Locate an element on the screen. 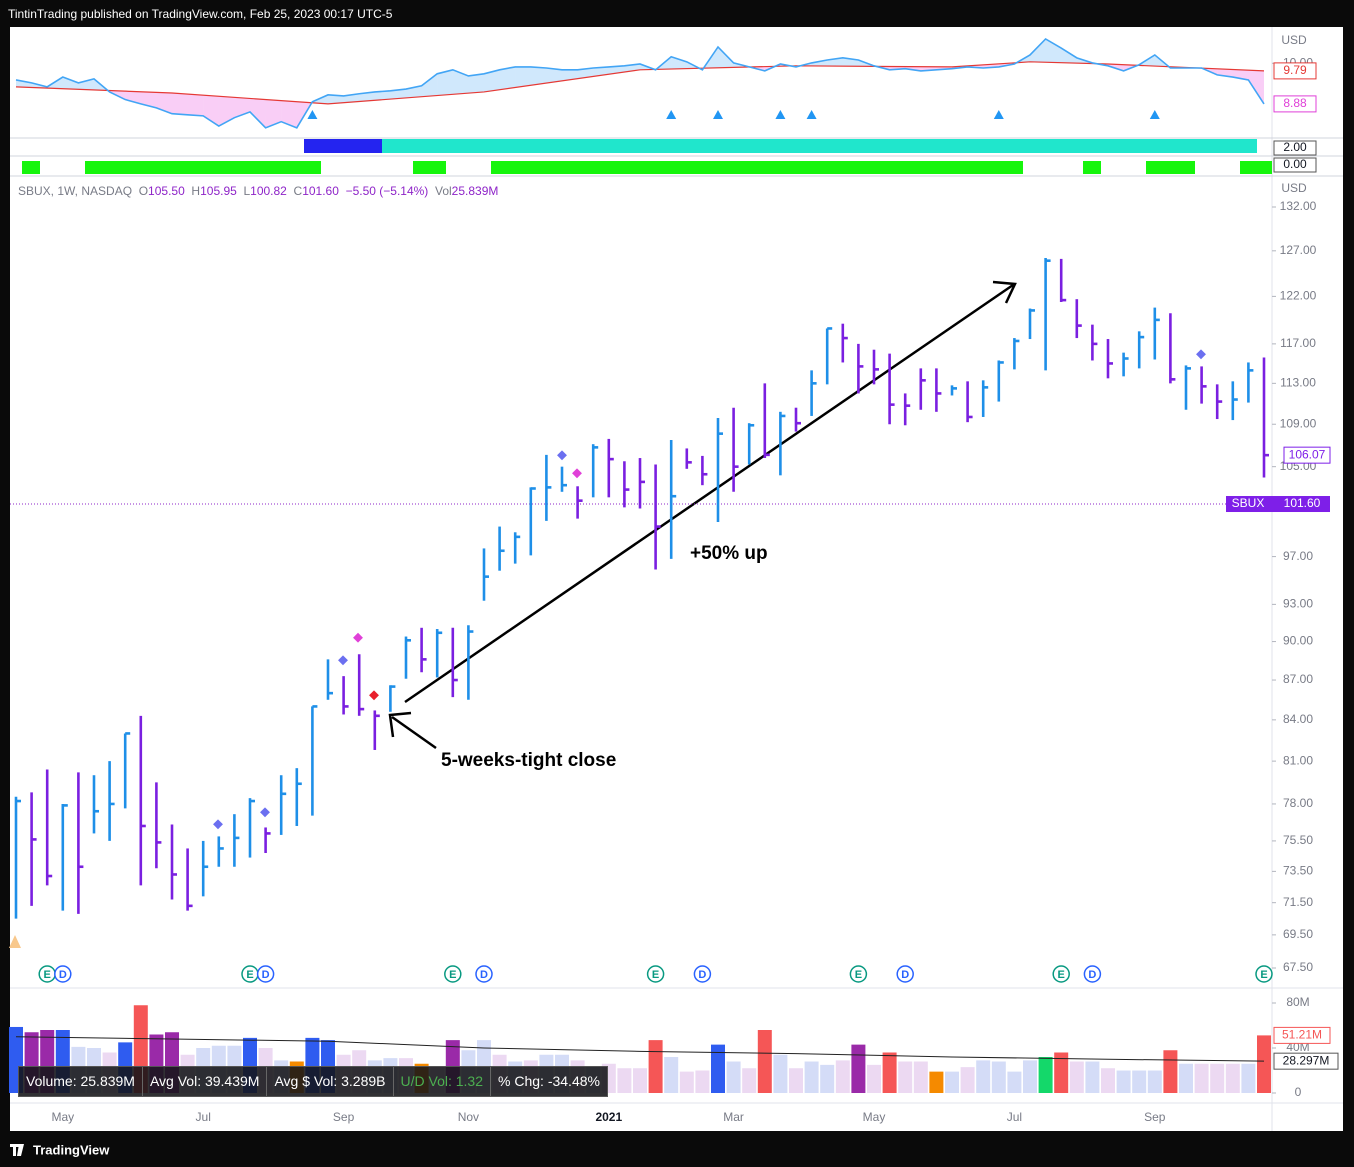 The width and height of the screenshot is (1354, 1167). y-tick-label: 117.00 is located at coordinates (1298, 343).